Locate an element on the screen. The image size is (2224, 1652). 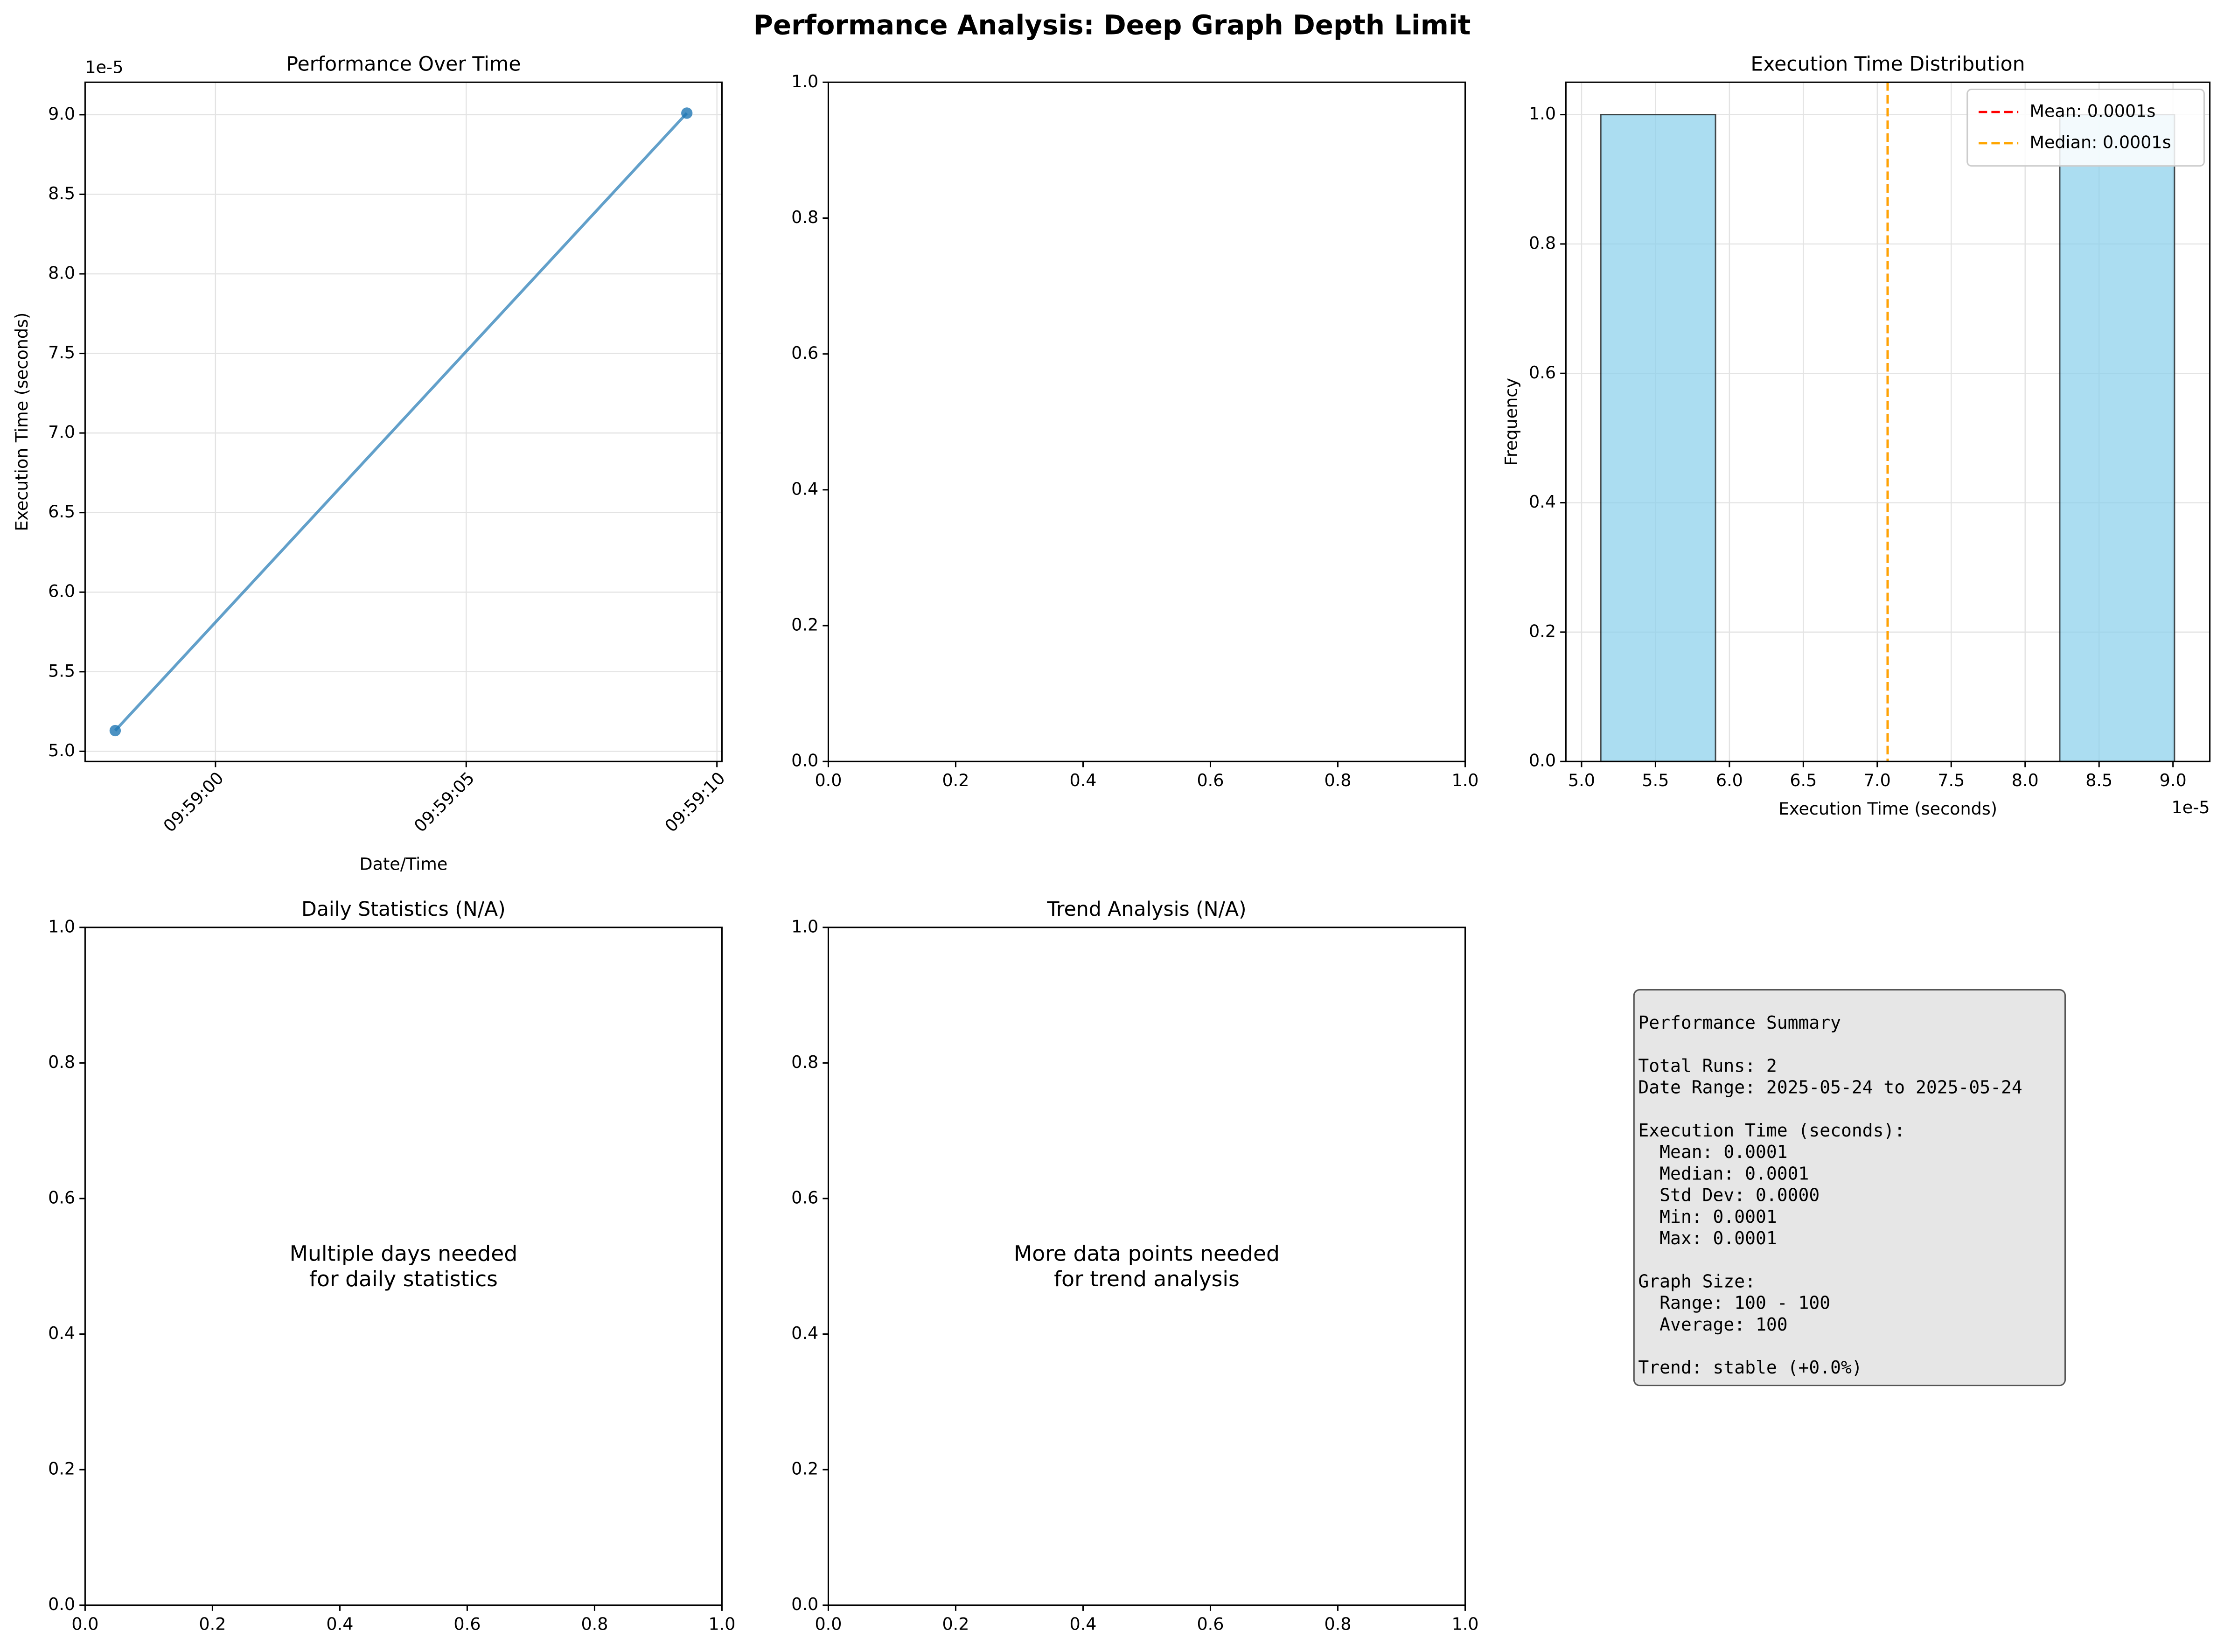
annotation: for trend analysis is located at coordinates (1147, 1279).